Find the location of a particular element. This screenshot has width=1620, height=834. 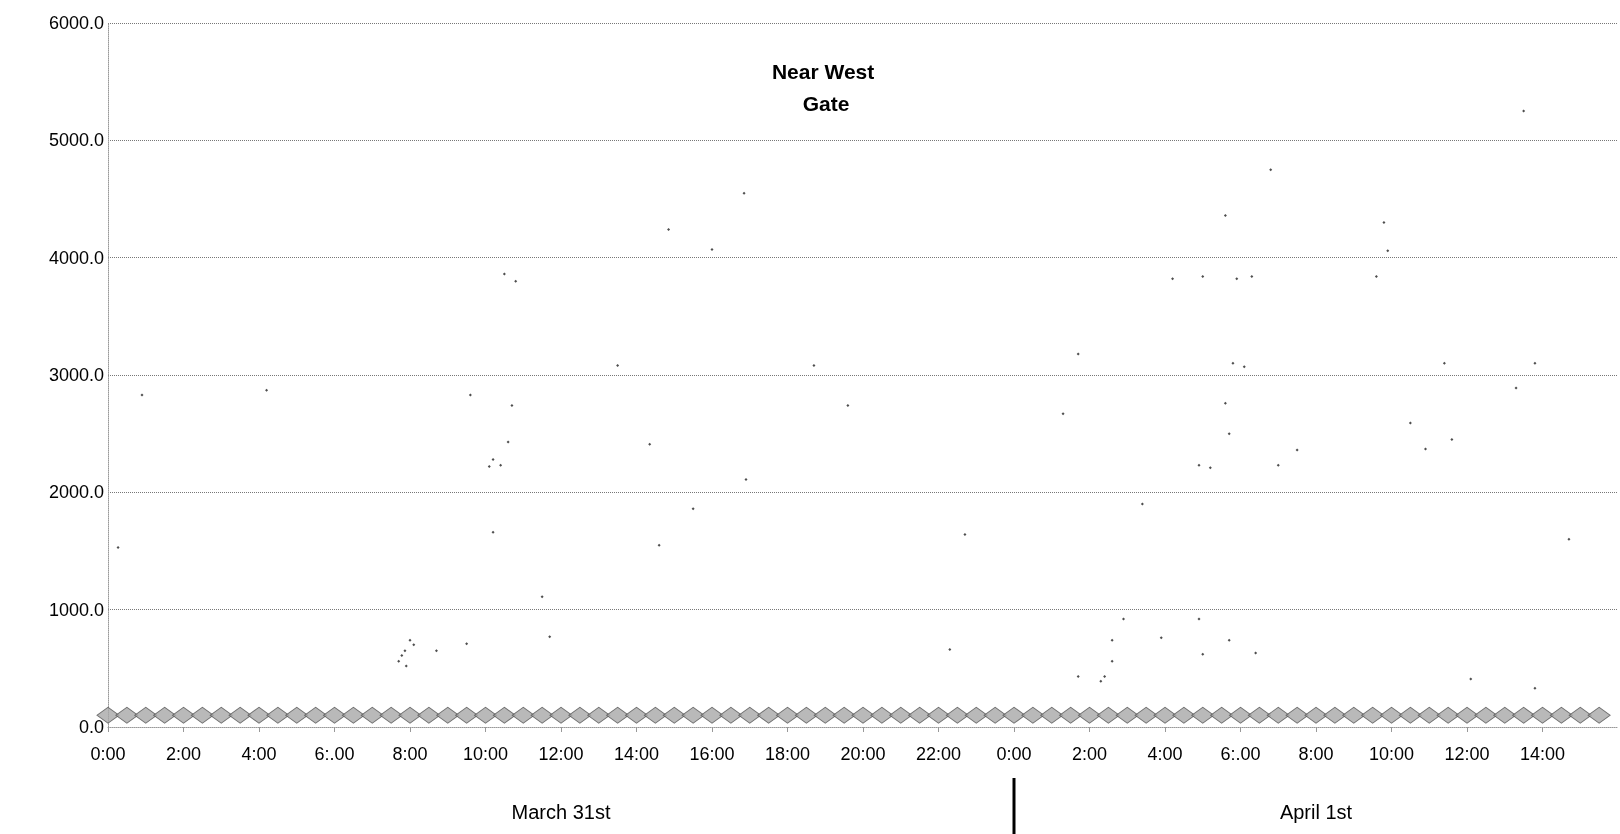

x-tick-label: 20:00 is located at coordinates (863, 754).